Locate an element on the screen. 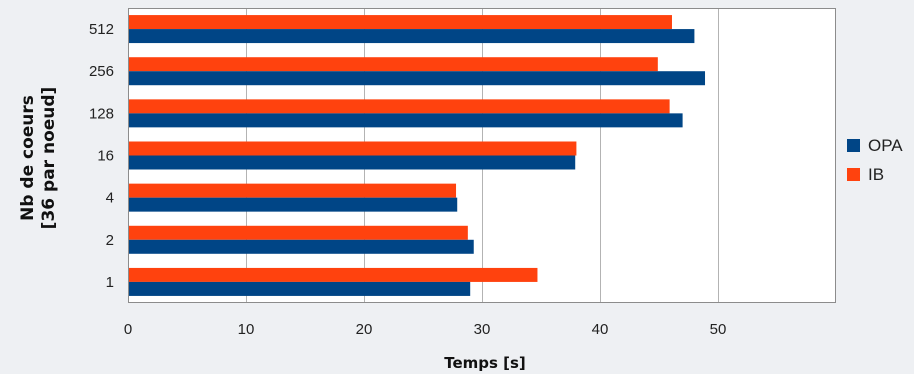  y-tick-labels: 512 256 128 16 4 2 1 is located at coordinates (101, 156).